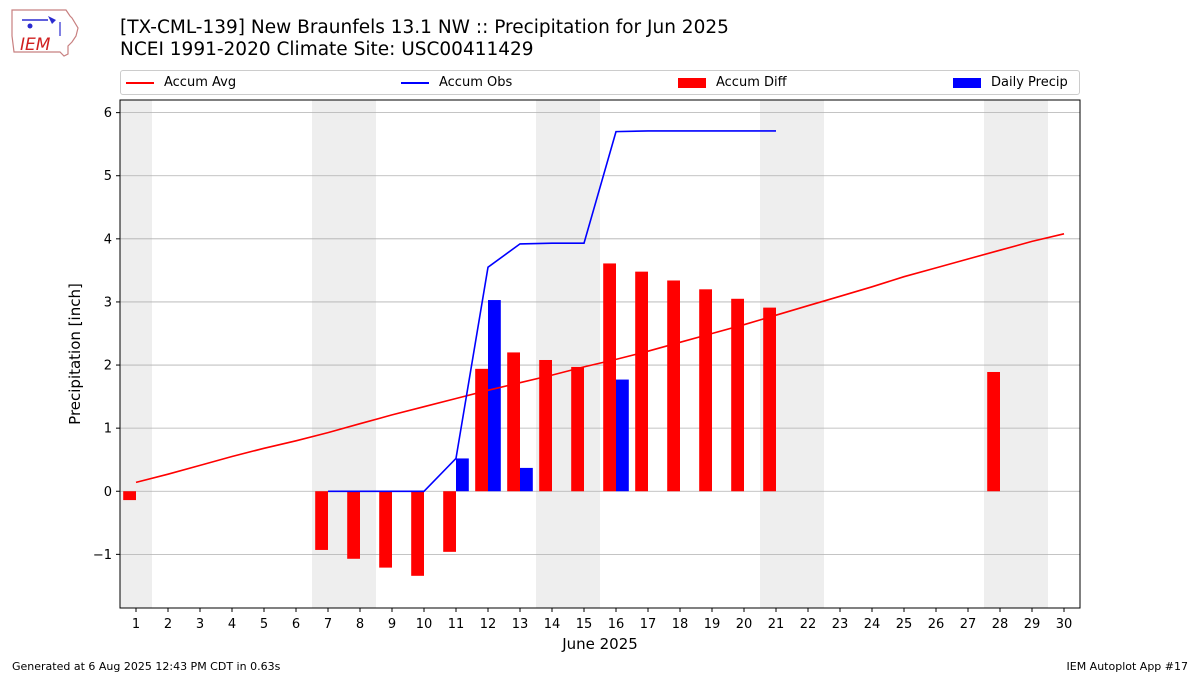 The width and height of the screenshot is (1200, 675). I want to click on x-tick-label-22: 22, so click(808, 624).